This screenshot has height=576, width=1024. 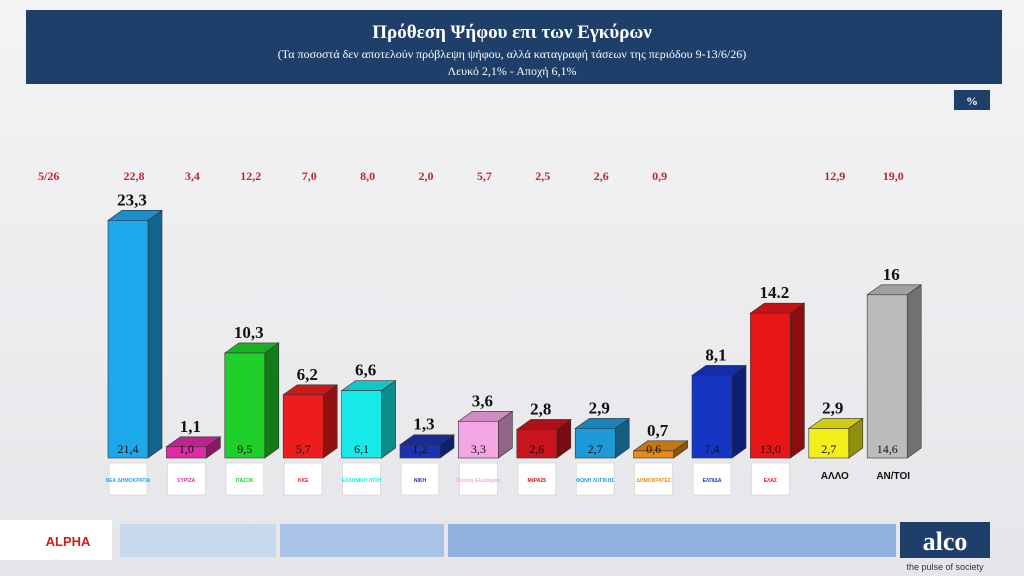 What do you see at coordinates (190, 426) in the screenshot?
I see `value-label: 1,1` at bounding box center [190, 426].